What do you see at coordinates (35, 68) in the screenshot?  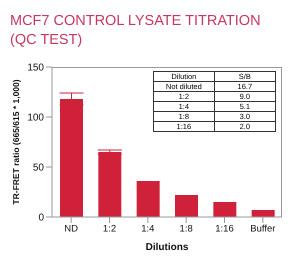 I see `y-tick-label: 150` at bounding box center [35, 68].